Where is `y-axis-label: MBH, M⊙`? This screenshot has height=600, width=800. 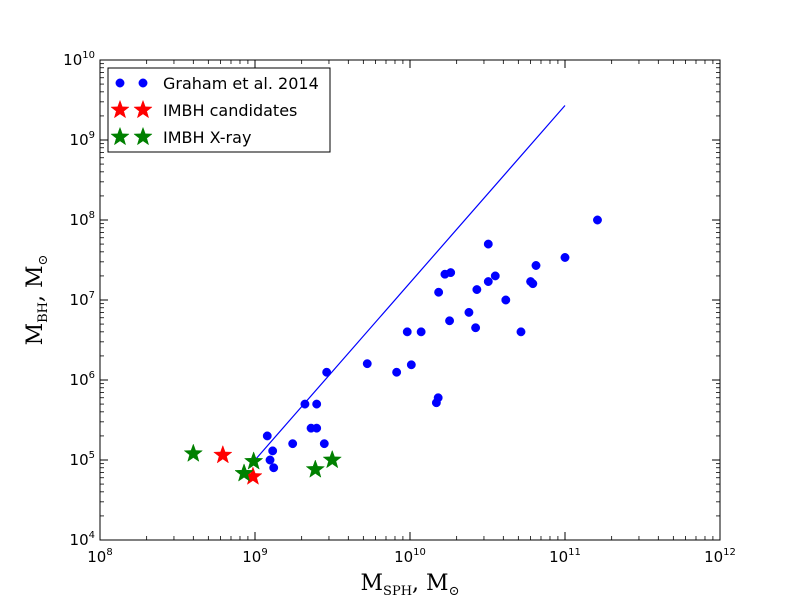 y-axis-label: MBH, M⊙ is located at coordinates (37, 300).